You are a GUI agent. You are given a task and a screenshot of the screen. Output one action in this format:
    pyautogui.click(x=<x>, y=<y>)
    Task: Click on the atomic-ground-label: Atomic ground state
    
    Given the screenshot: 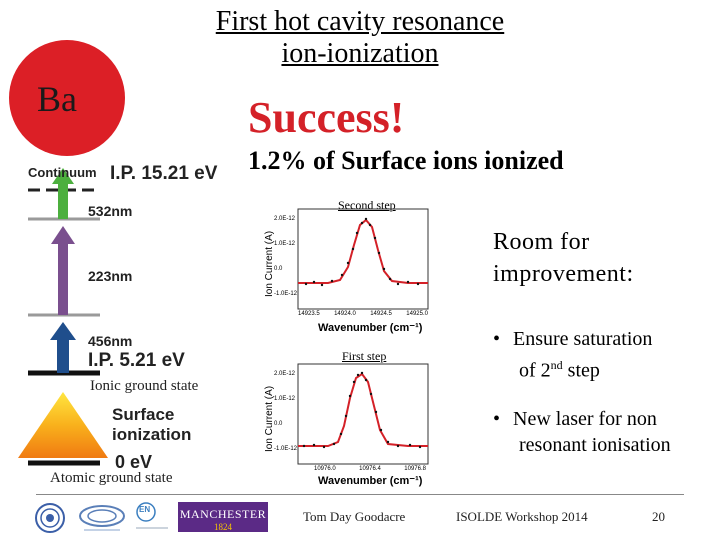 What is the action you would take?
    pyautogui.click(x=111, y=478)
    